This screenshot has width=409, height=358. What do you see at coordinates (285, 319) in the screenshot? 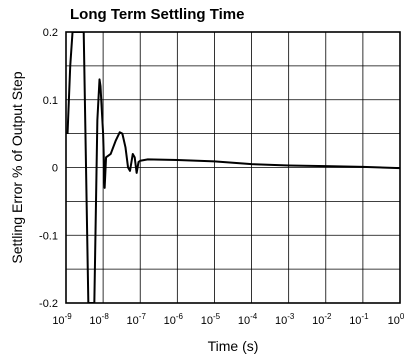
I see `x-tick-label: 10⁻³` at bounding box center [285, 319].